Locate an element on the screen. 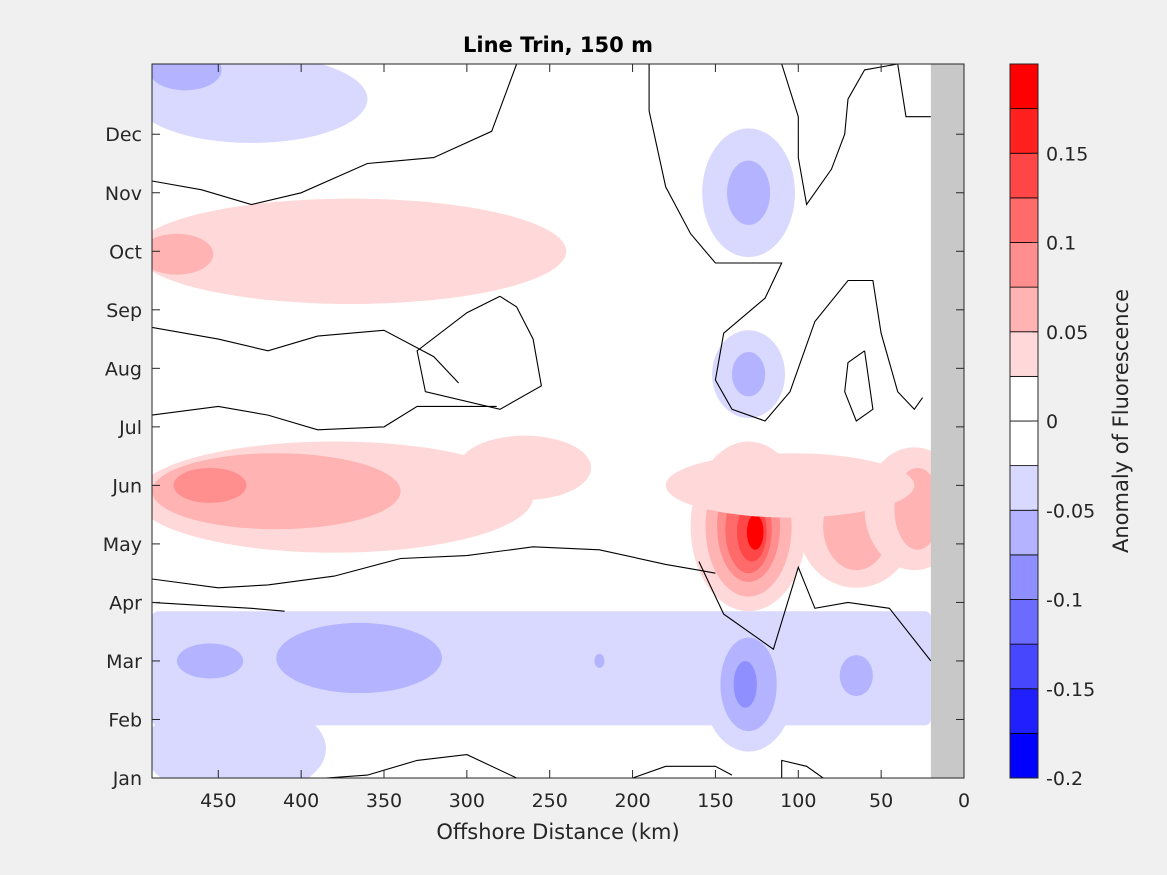 This screenshot has width=1167, height=875. x-tick-label: 450 is located at coordinates (218, 801).